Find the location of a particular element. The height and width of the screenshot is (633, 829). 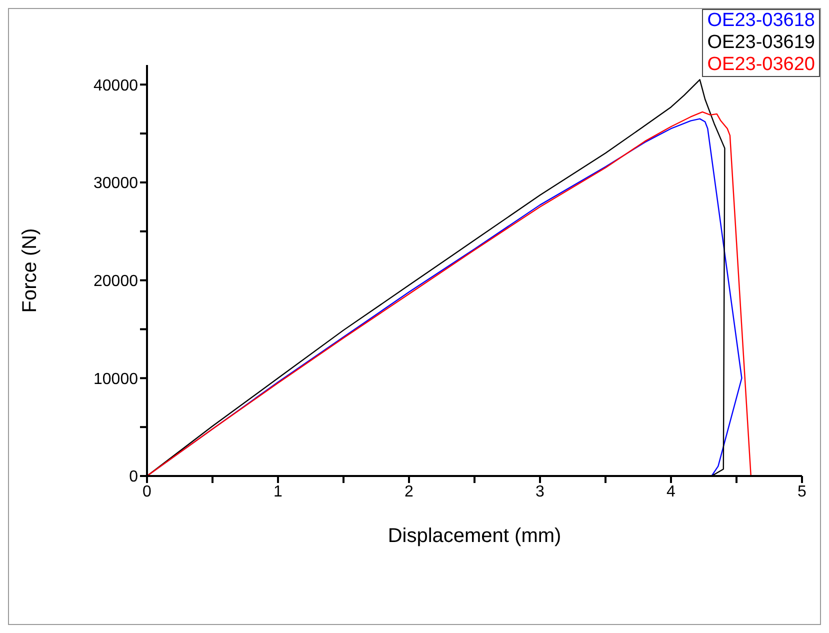

x-tick-label: 3 is located at coordinates (540, 491).